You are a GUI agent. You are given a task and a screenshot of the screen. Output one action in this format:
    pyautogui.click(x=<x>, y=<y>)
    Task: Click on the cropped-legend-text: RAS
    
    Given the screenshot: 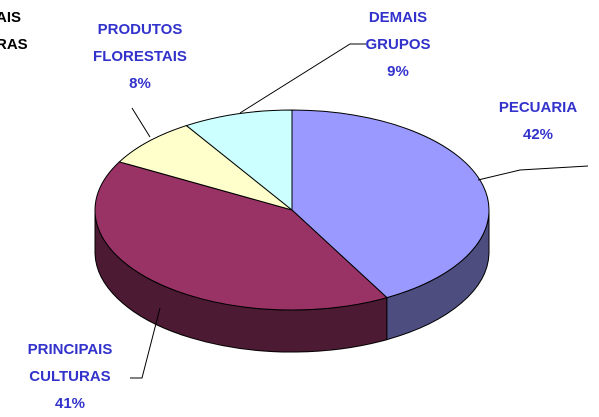 What is the action you would take?
    pyautogui.click(x=14, y=44)
    